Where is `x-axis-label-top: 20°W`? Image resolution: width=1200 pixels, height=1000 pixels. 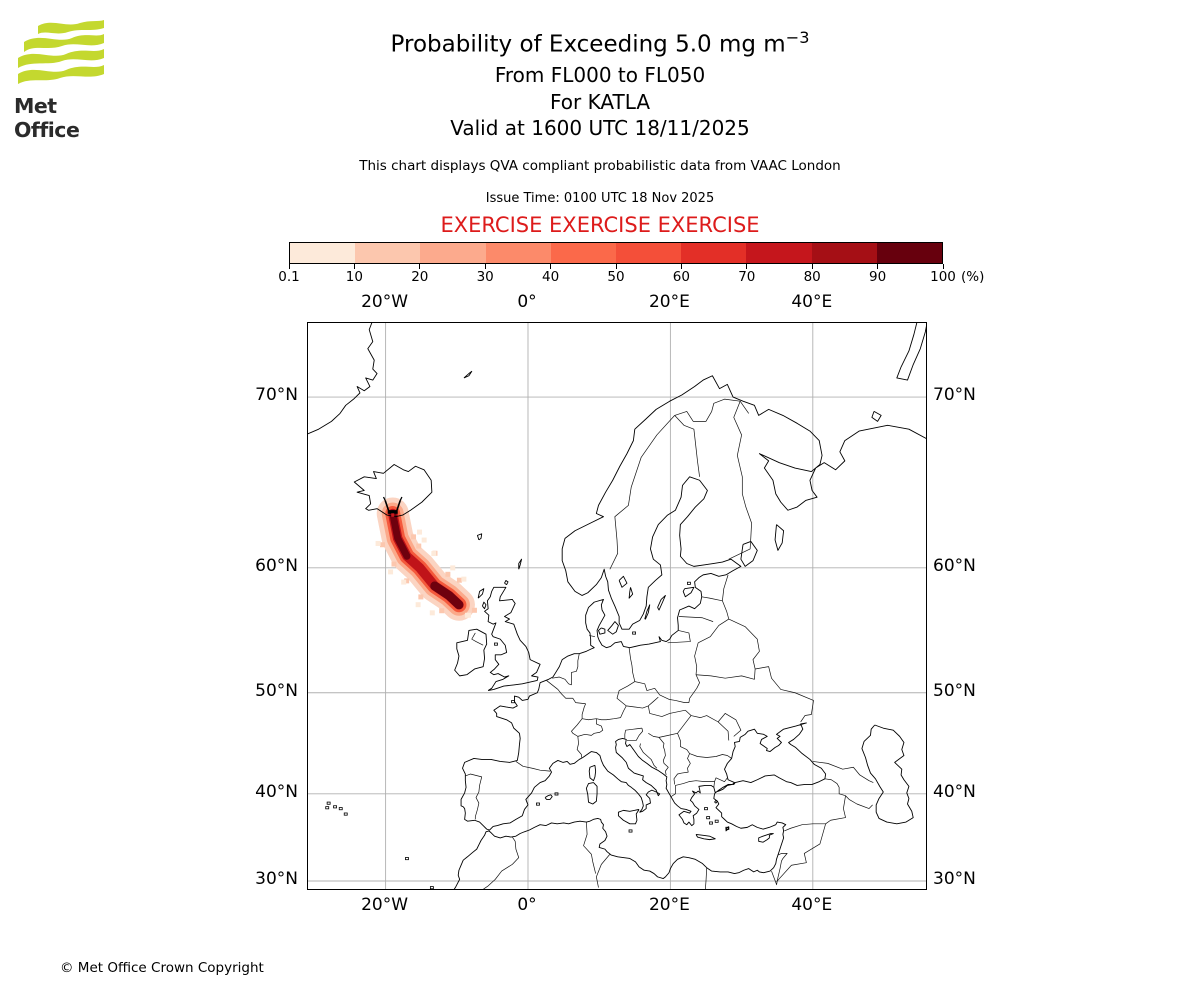
x-axis-label-top: 20°W is located at coordinates (385, 302).